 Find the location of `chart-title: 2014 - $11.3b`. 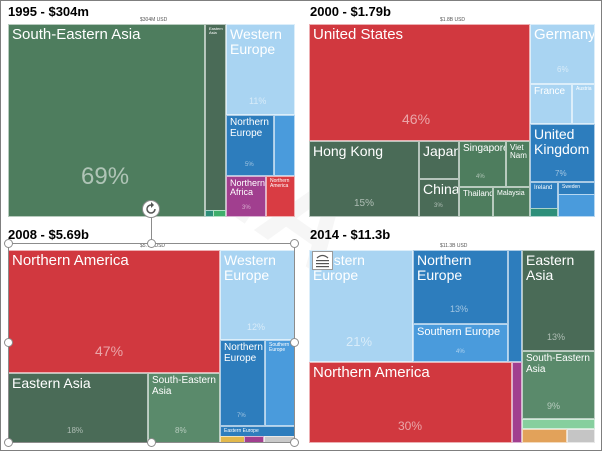

chart-title: 2014 - $11.3b is located at coordinates (350, 234).